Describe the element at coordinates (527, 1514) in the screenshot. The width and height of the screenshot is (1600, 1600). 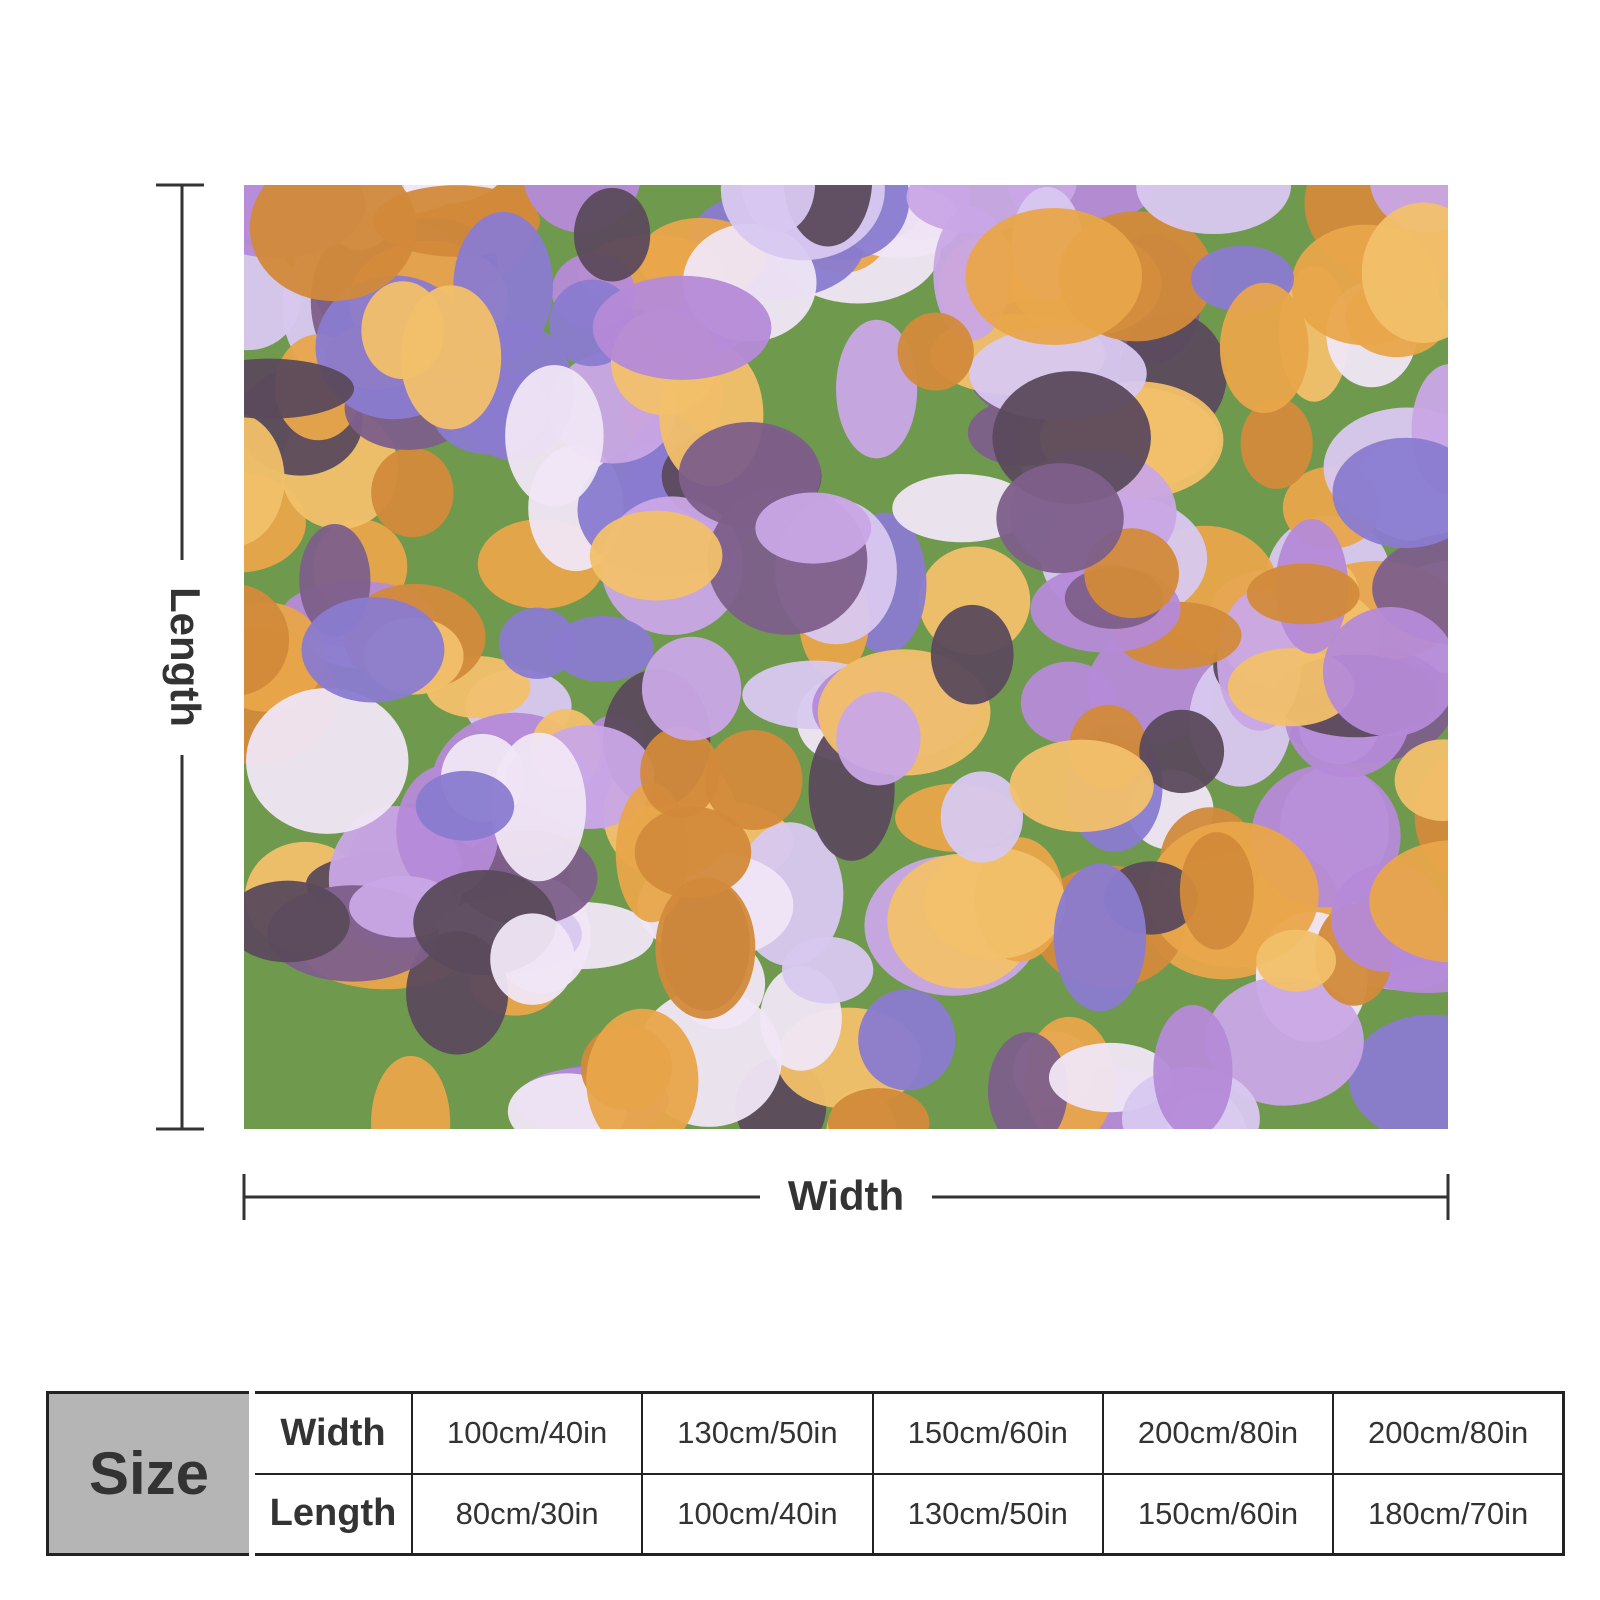
I see `table-cell: 80cm/30in` at that location.